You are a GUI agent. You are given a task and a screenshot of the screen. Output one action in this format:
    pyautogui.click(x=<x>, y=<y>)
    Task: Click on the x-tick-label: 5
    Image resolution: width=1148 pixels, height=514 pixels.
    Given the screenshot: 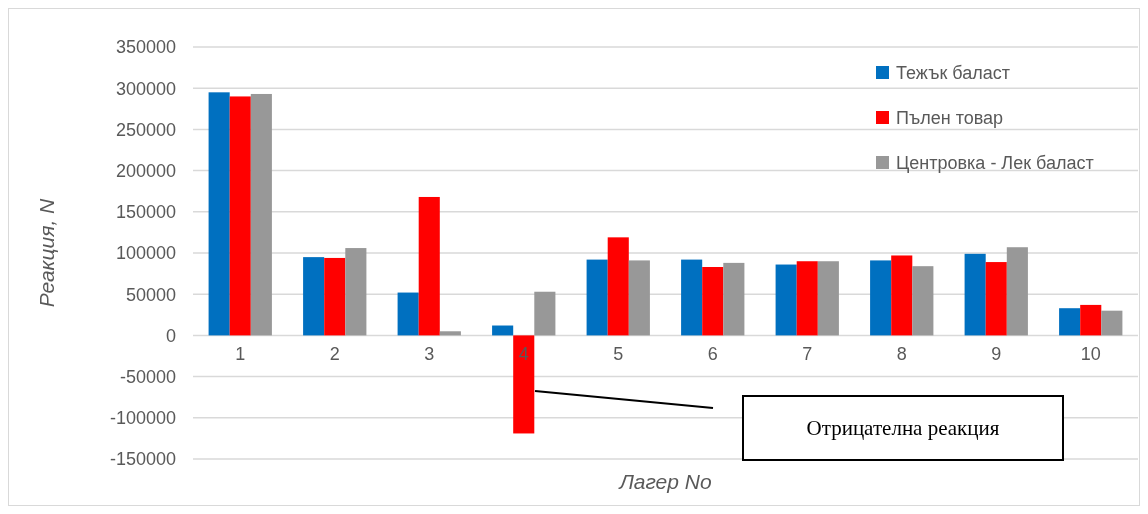 What is the action you would take?
    pyautogui.click(x=618, y=354)
    